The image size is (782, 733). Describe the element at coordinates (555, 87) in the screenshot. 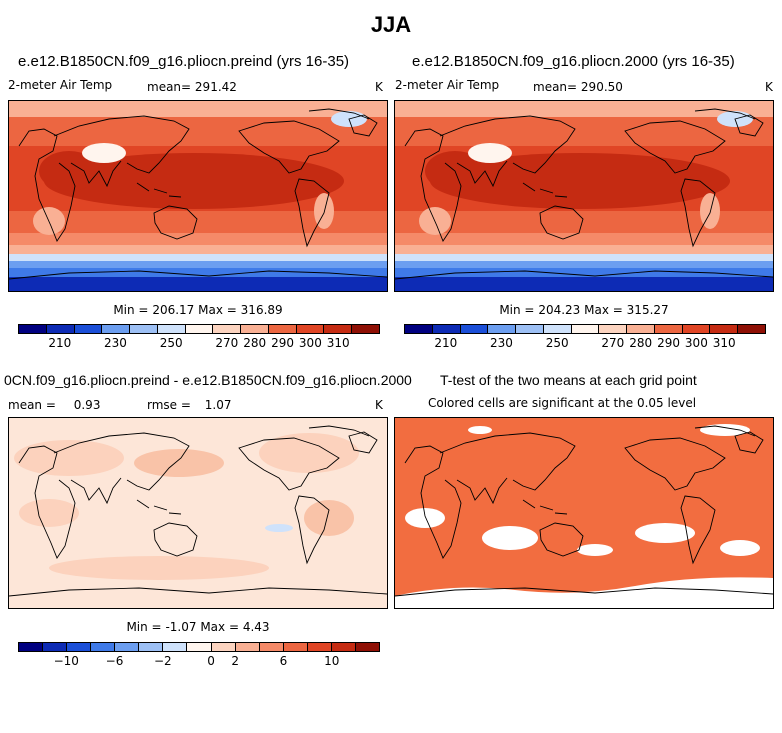

I see `panel2-mean-label: mean=` at that location.